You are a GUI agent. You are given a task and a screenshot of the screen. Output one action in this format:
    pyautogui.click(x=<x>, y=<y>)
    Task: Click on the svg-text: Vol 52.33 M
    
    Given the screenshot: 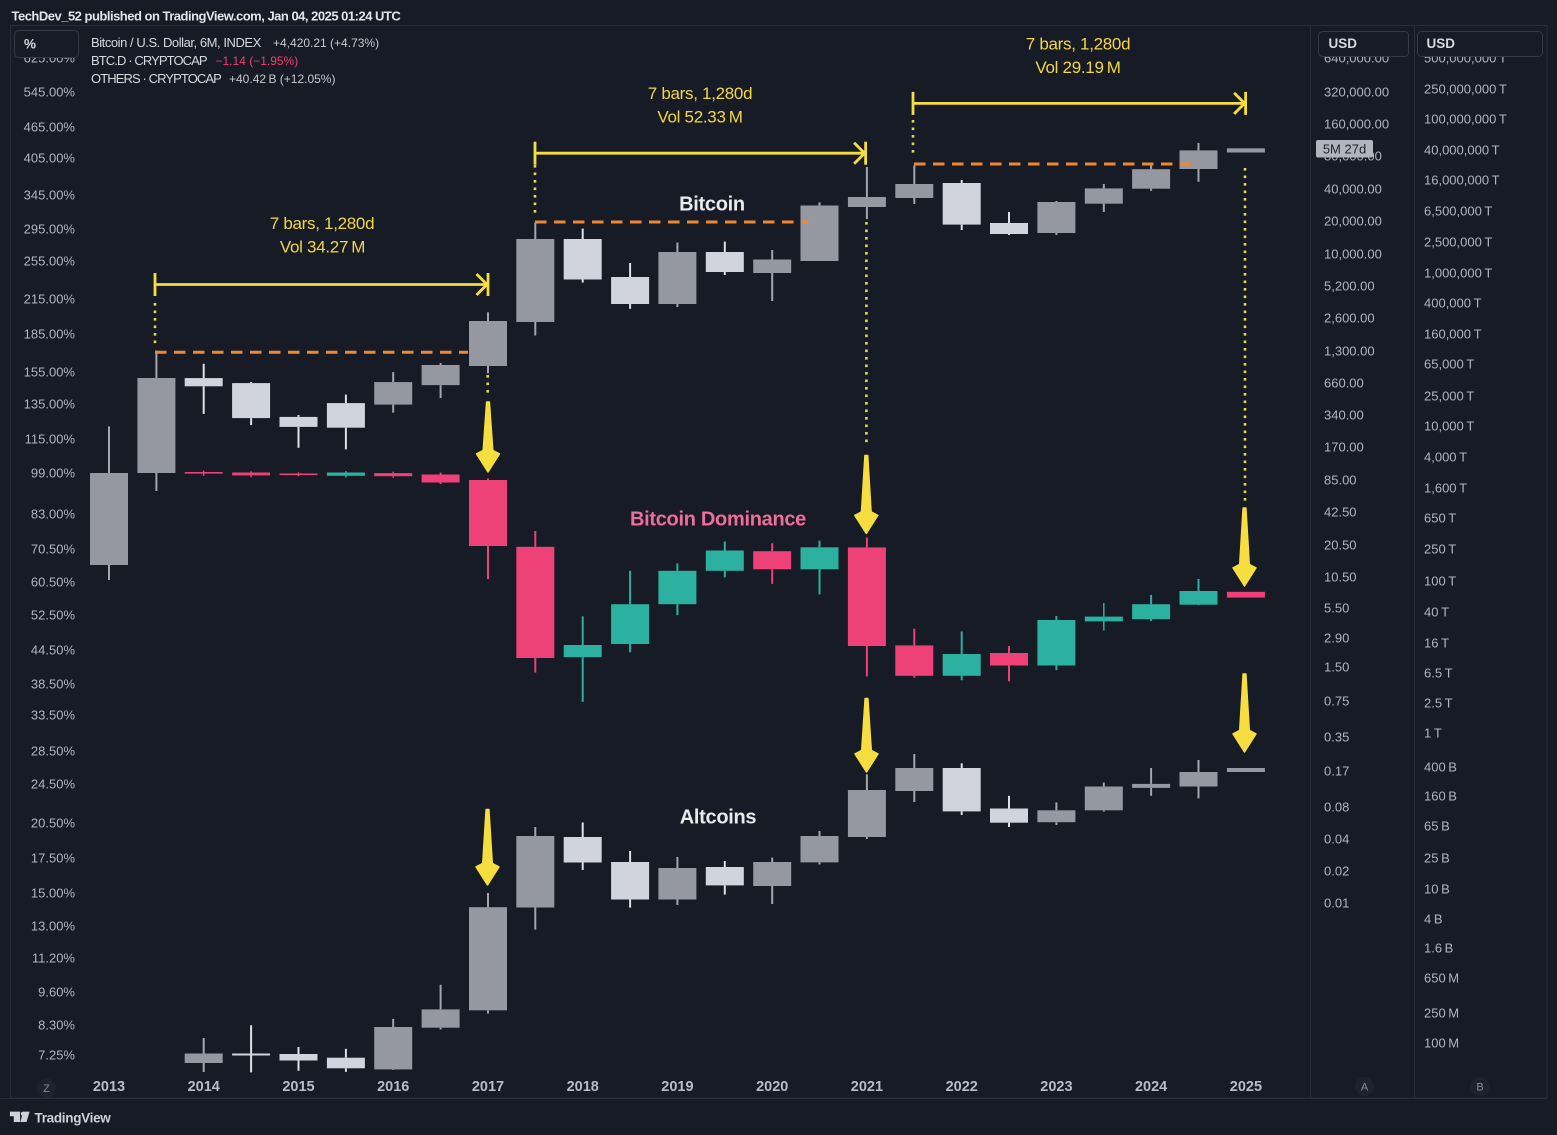 What is the action you would take?
    pyautogui.click(x=699, y=117)
    